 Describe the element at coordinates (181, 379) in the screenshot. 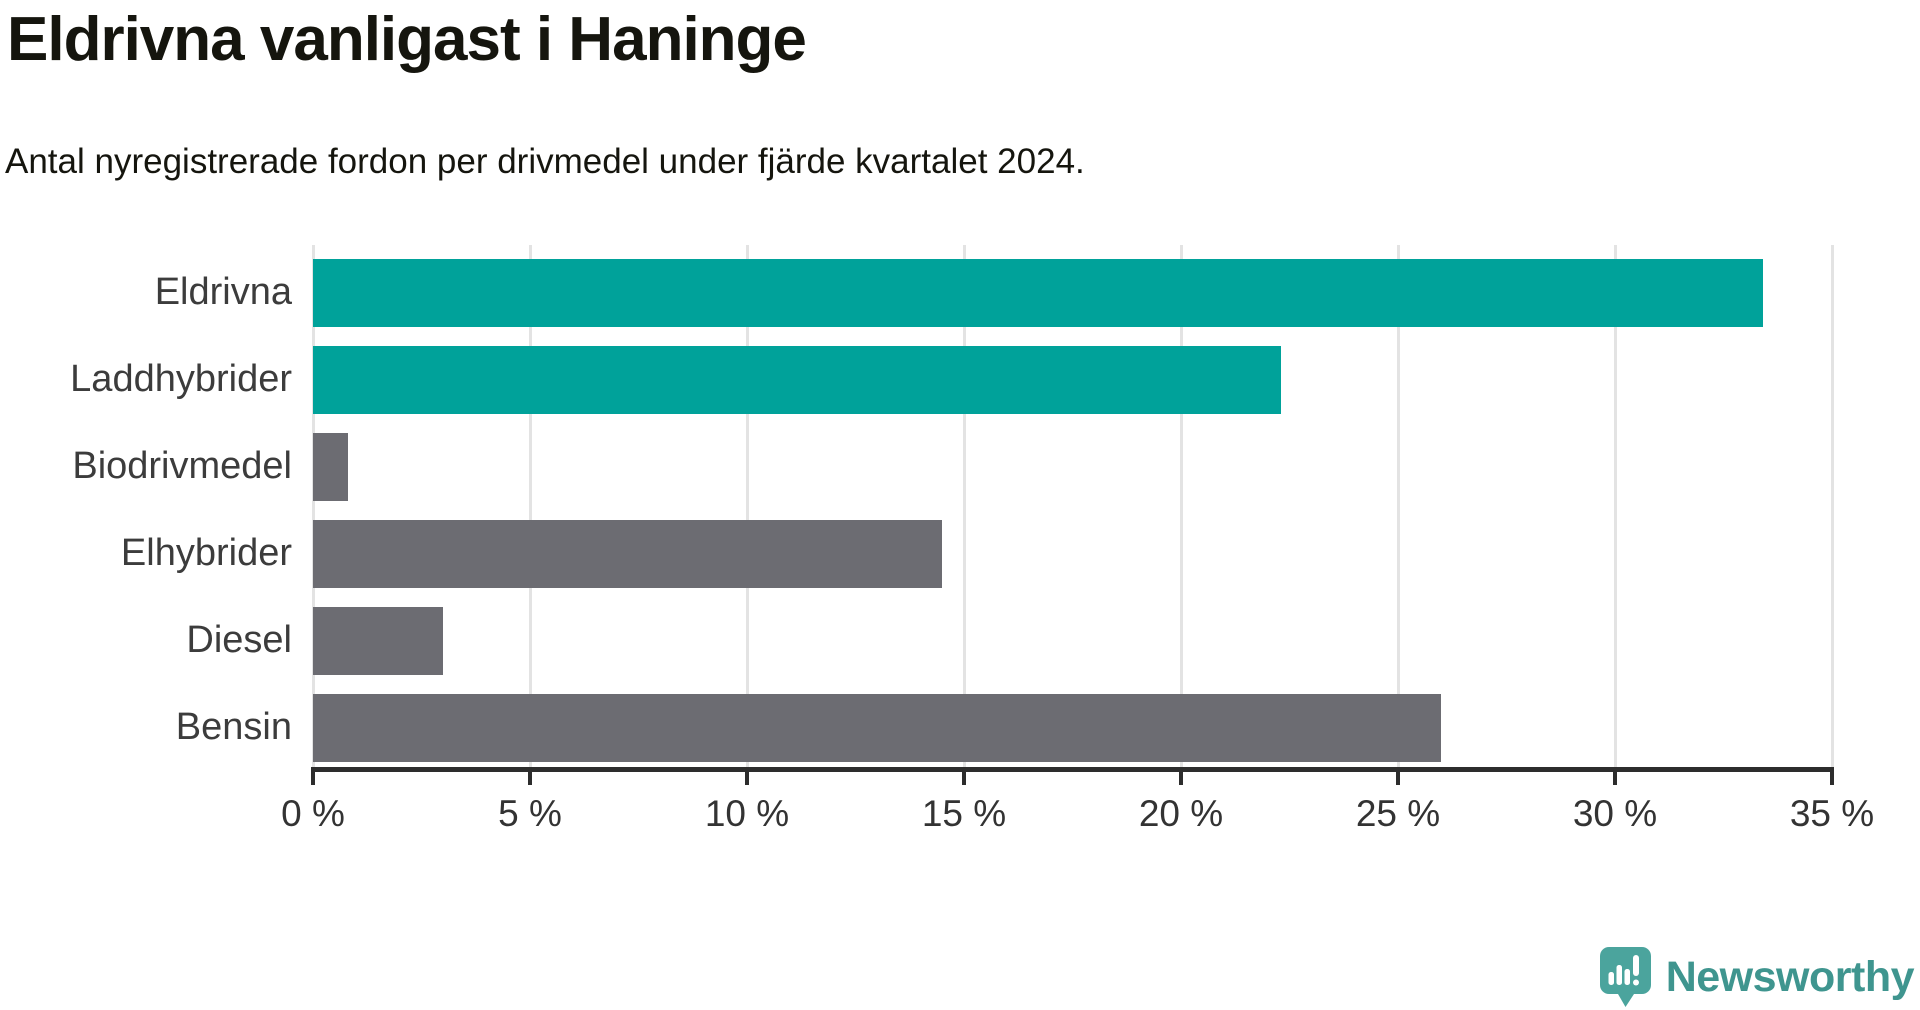

I see `category-label-laddhybrider: Laddhybrider` at that location.